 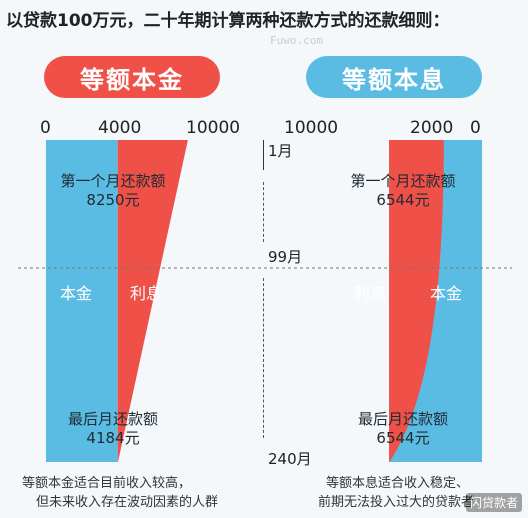 I want to click on left-first-month: 第一个月还款额 8250元, so click(x=113, y=191).